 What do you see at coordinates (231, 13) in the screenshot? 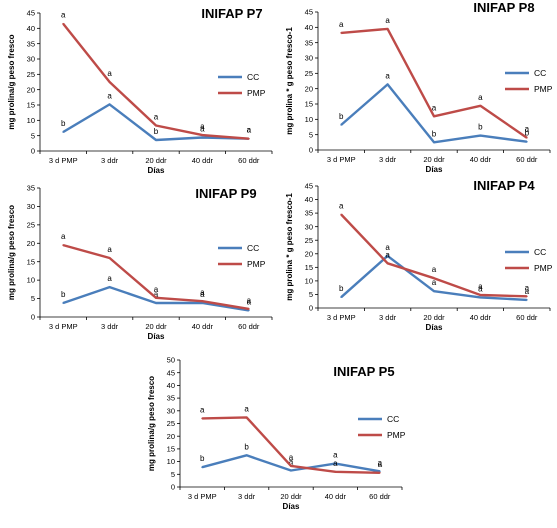
I see `chart-title: INIFAP P7` at bounding box center [231, 13].